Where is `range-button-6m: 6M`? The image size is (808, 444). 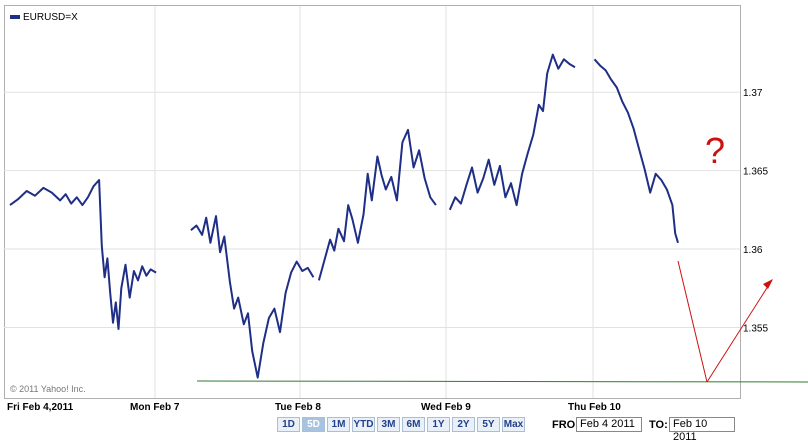
range-button-6m: 6M is located at coordinates (413, 424).